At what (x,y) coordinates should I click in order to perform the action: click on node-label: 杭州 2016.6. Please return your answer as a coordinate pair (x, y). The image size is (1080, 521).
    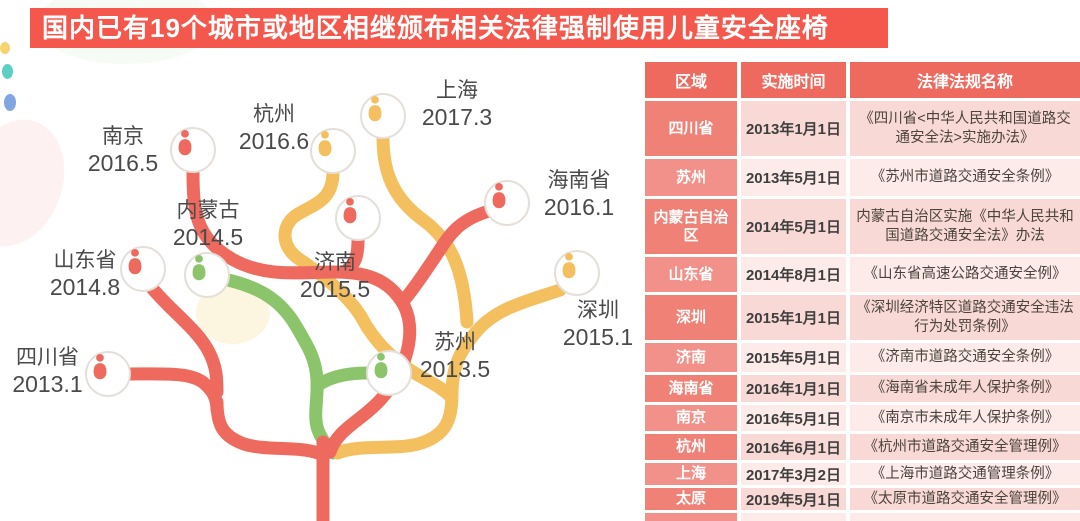
    Looking at the image, I should click on (274, 128).